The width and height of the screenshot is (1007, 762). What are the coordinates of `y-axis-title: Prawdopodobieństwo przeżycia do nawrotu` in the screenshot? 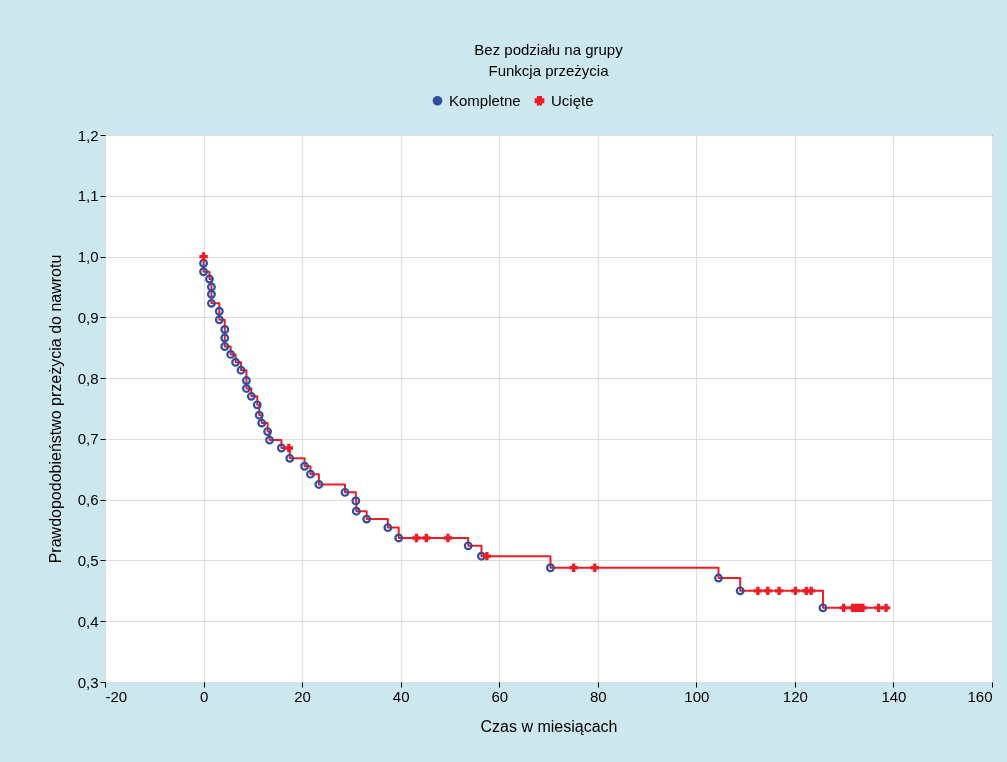 It's located at (55, 409).